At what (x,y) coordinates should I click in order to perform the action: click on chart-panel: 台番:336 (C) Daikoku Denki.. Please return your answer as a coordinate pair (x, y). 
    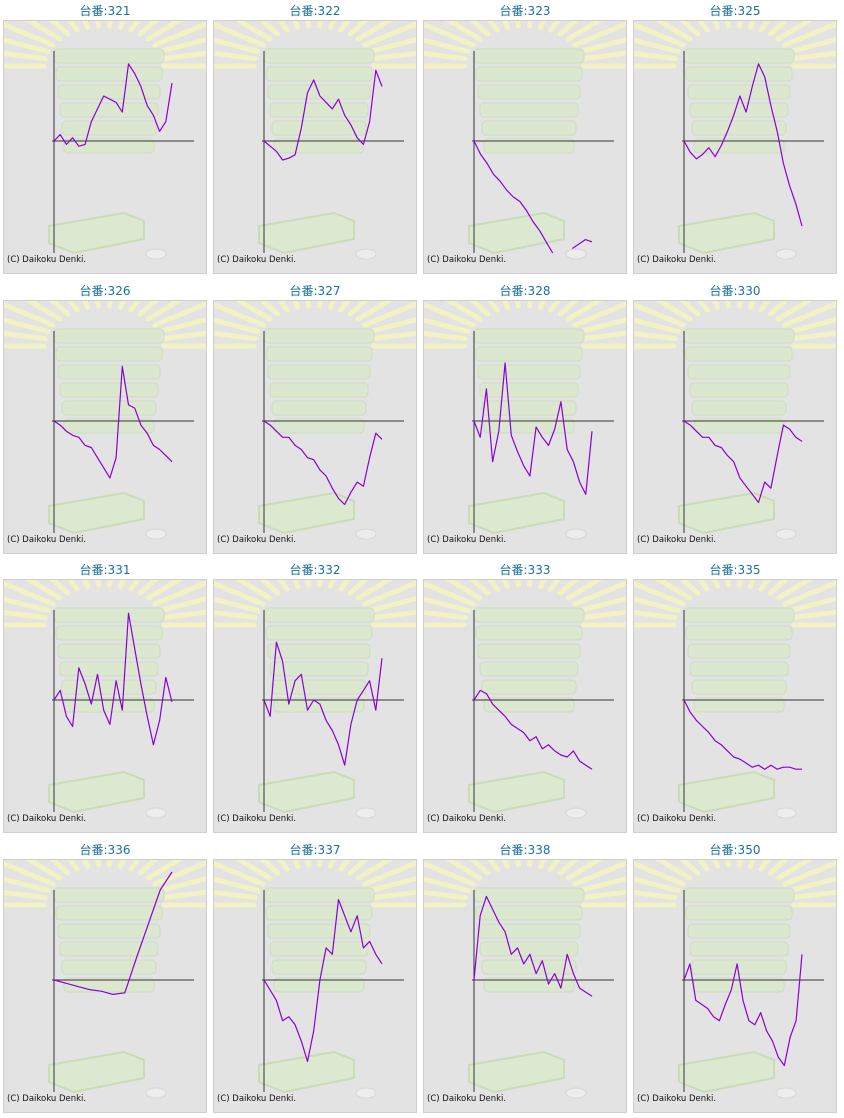
    Looking at the image, I should click on (105, 978).